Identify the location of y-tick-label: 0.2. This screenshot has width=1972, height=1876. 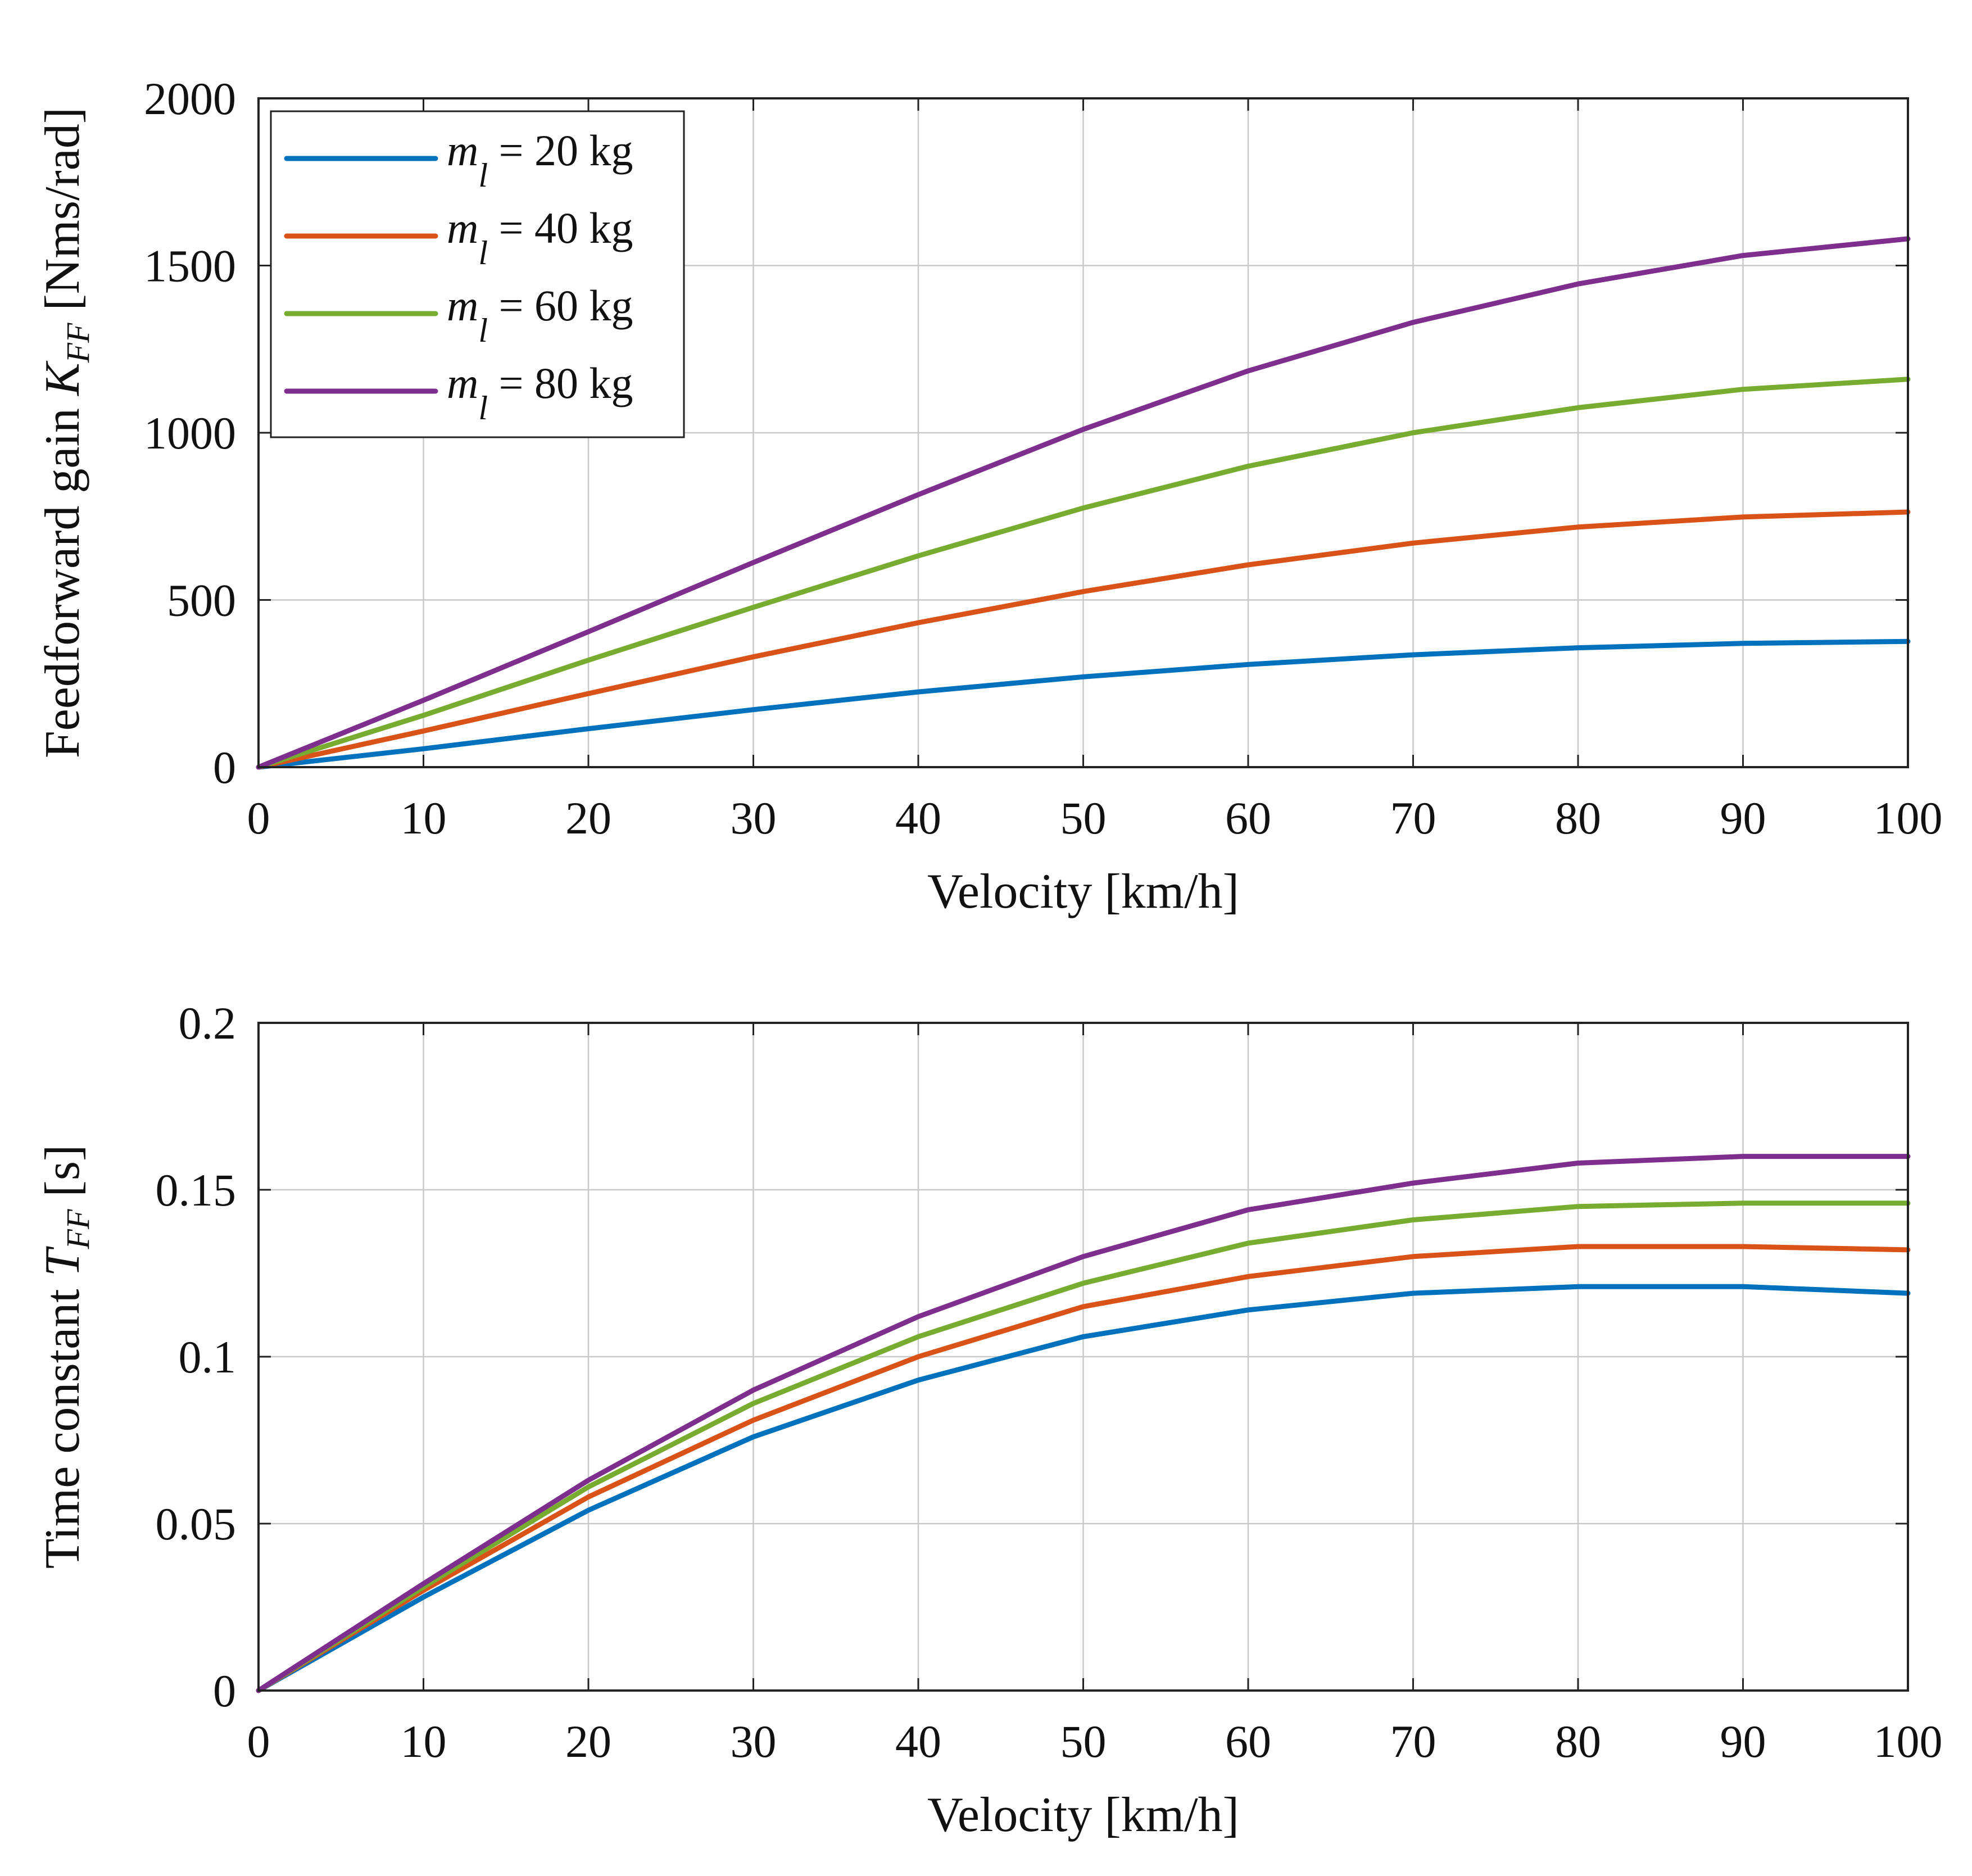
(208, 1023).